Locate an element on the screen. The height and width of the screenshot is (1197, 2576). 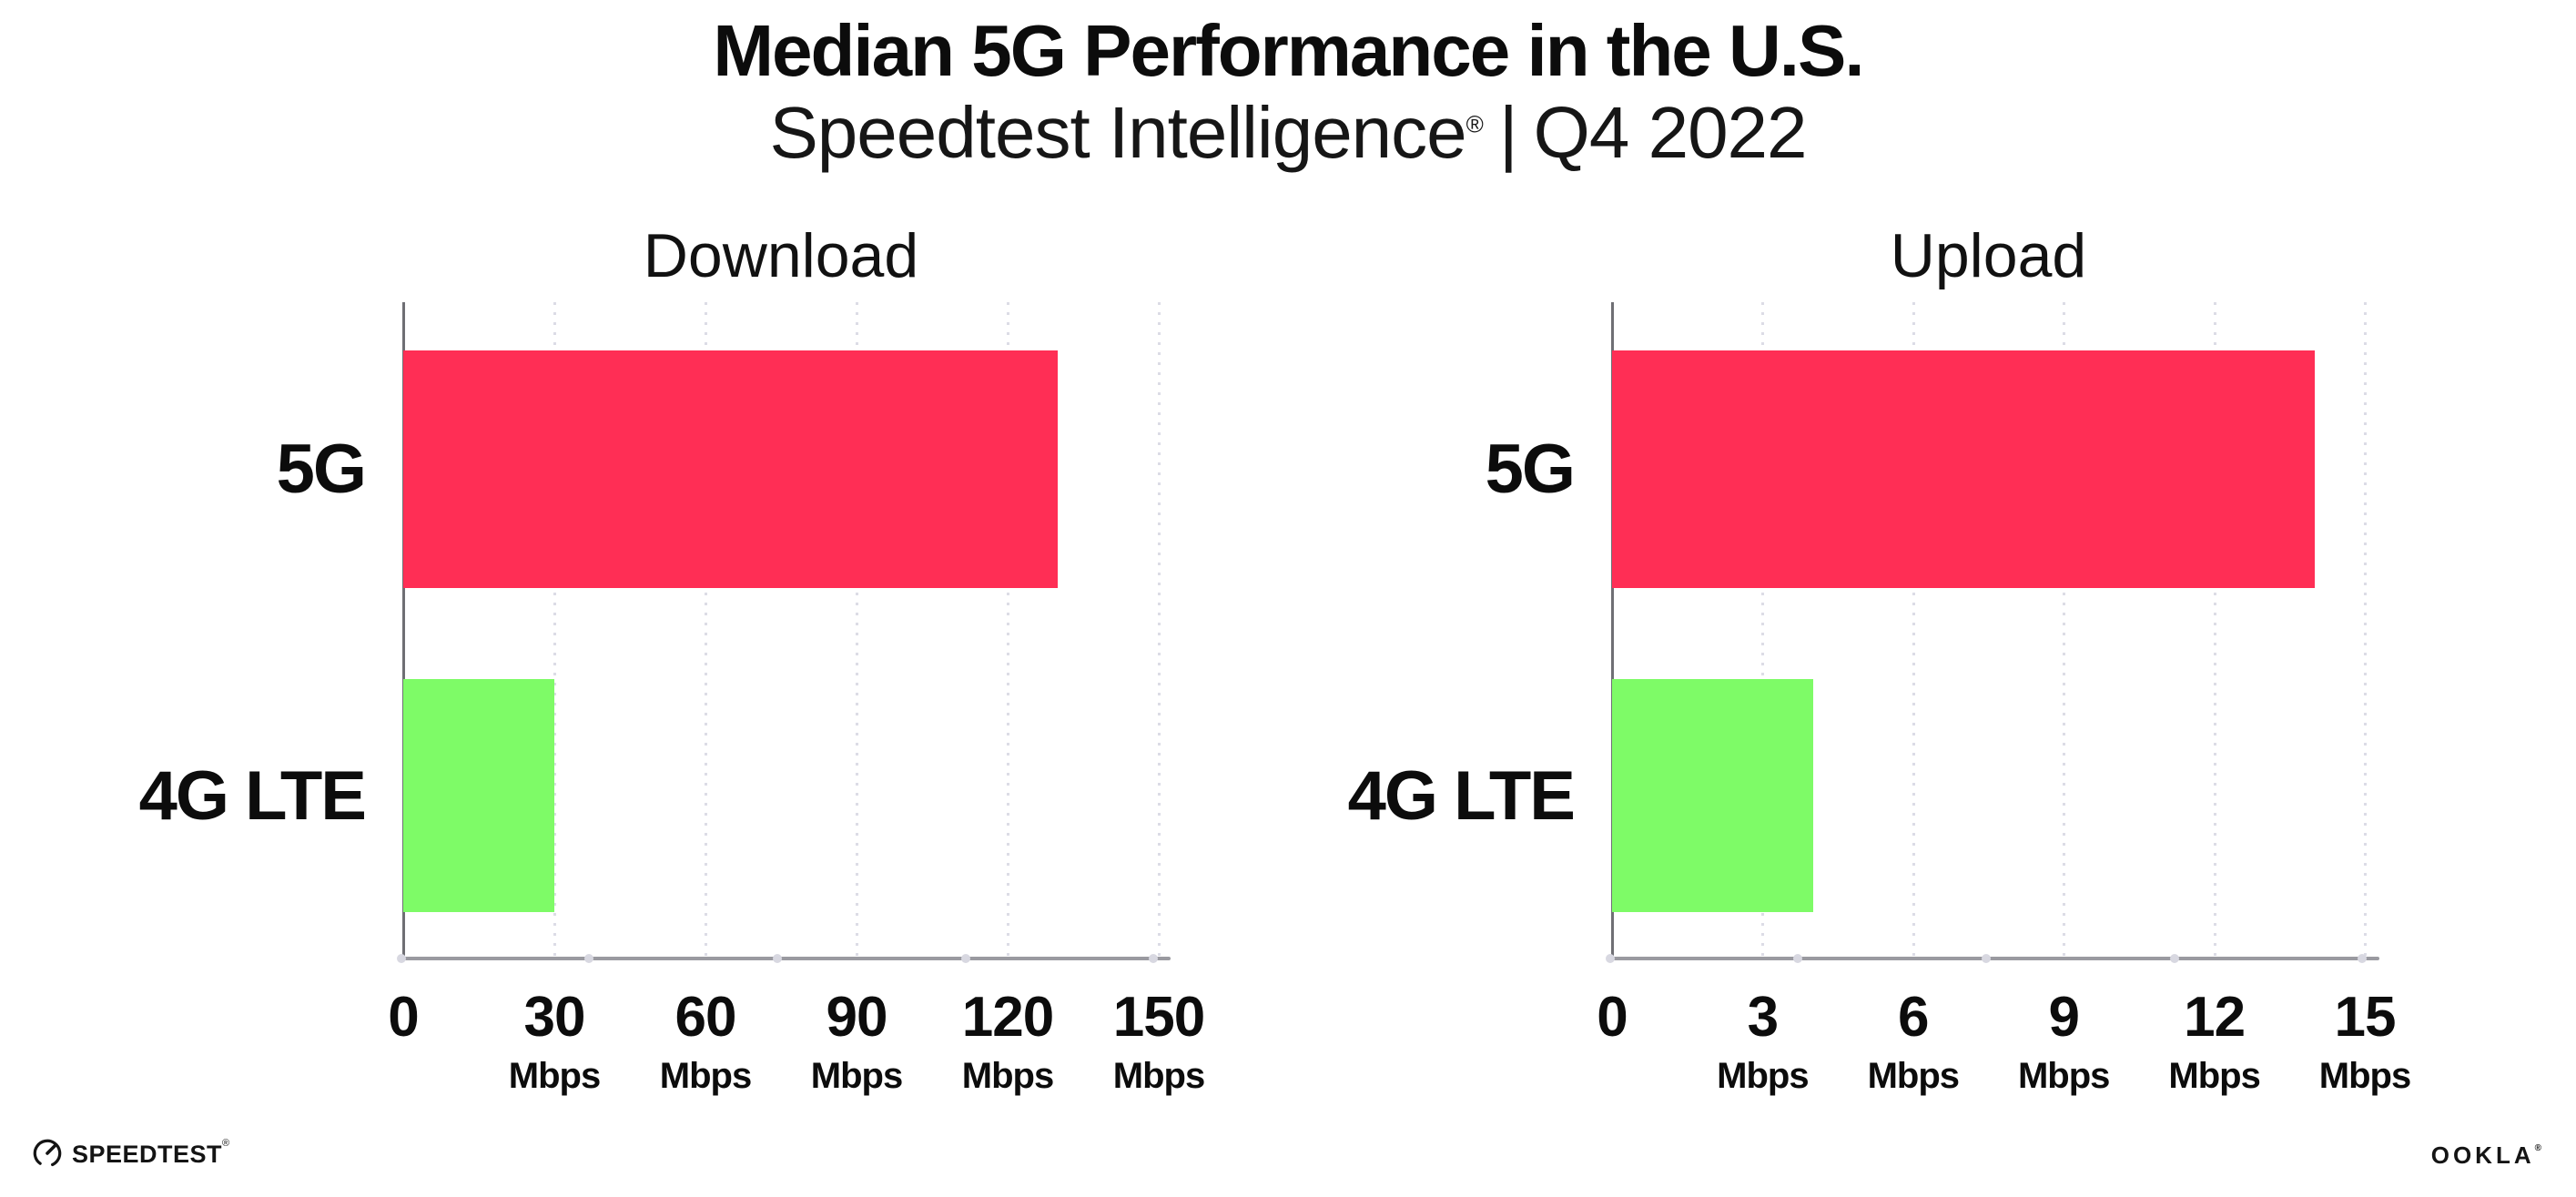
tick-label: 120 Mbps is located at coordinates (1007, 1041).